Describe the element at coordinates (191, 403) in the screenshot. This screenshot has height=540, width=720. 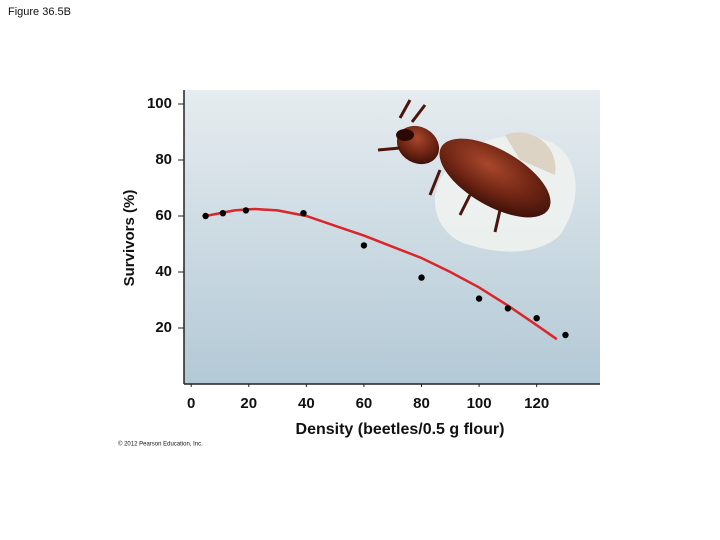
I see `x-tick-label: 0` at that location.